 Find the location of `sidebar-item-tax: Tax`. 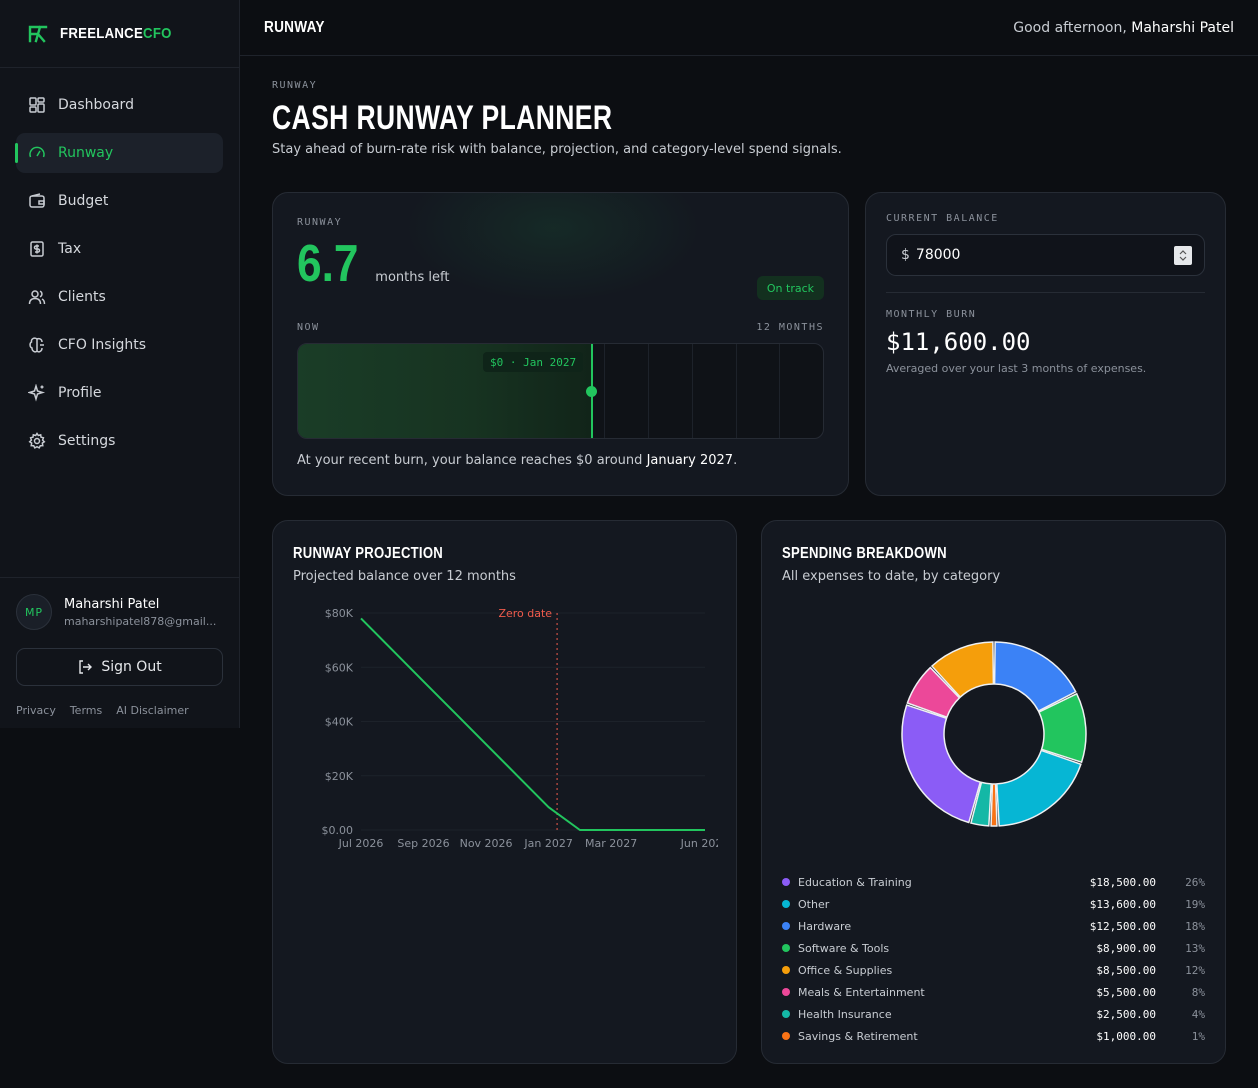

sidebar-item-tax: Tax is located at coordinates (119, 249).